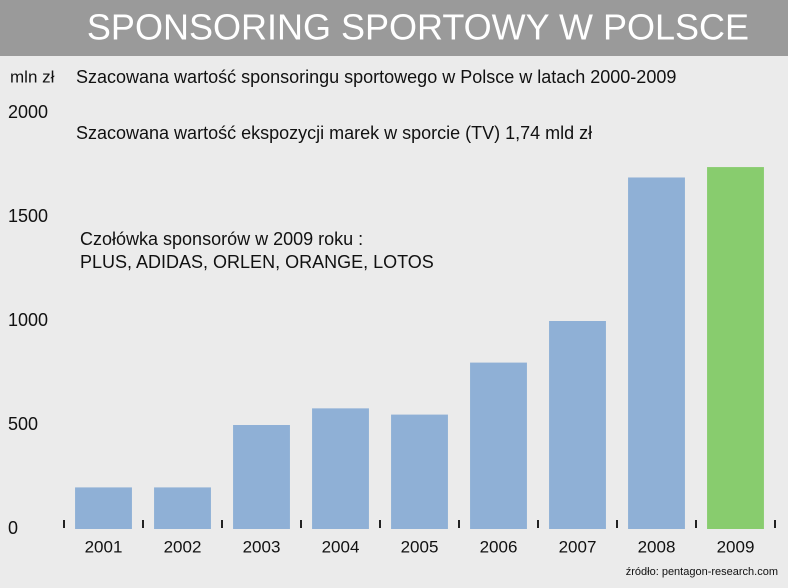 The image size is (788, 588). I want to click on annotation: PLUS, ADIDAS, ORLEN, ORANGE, LOTOS, so click(257, 262).